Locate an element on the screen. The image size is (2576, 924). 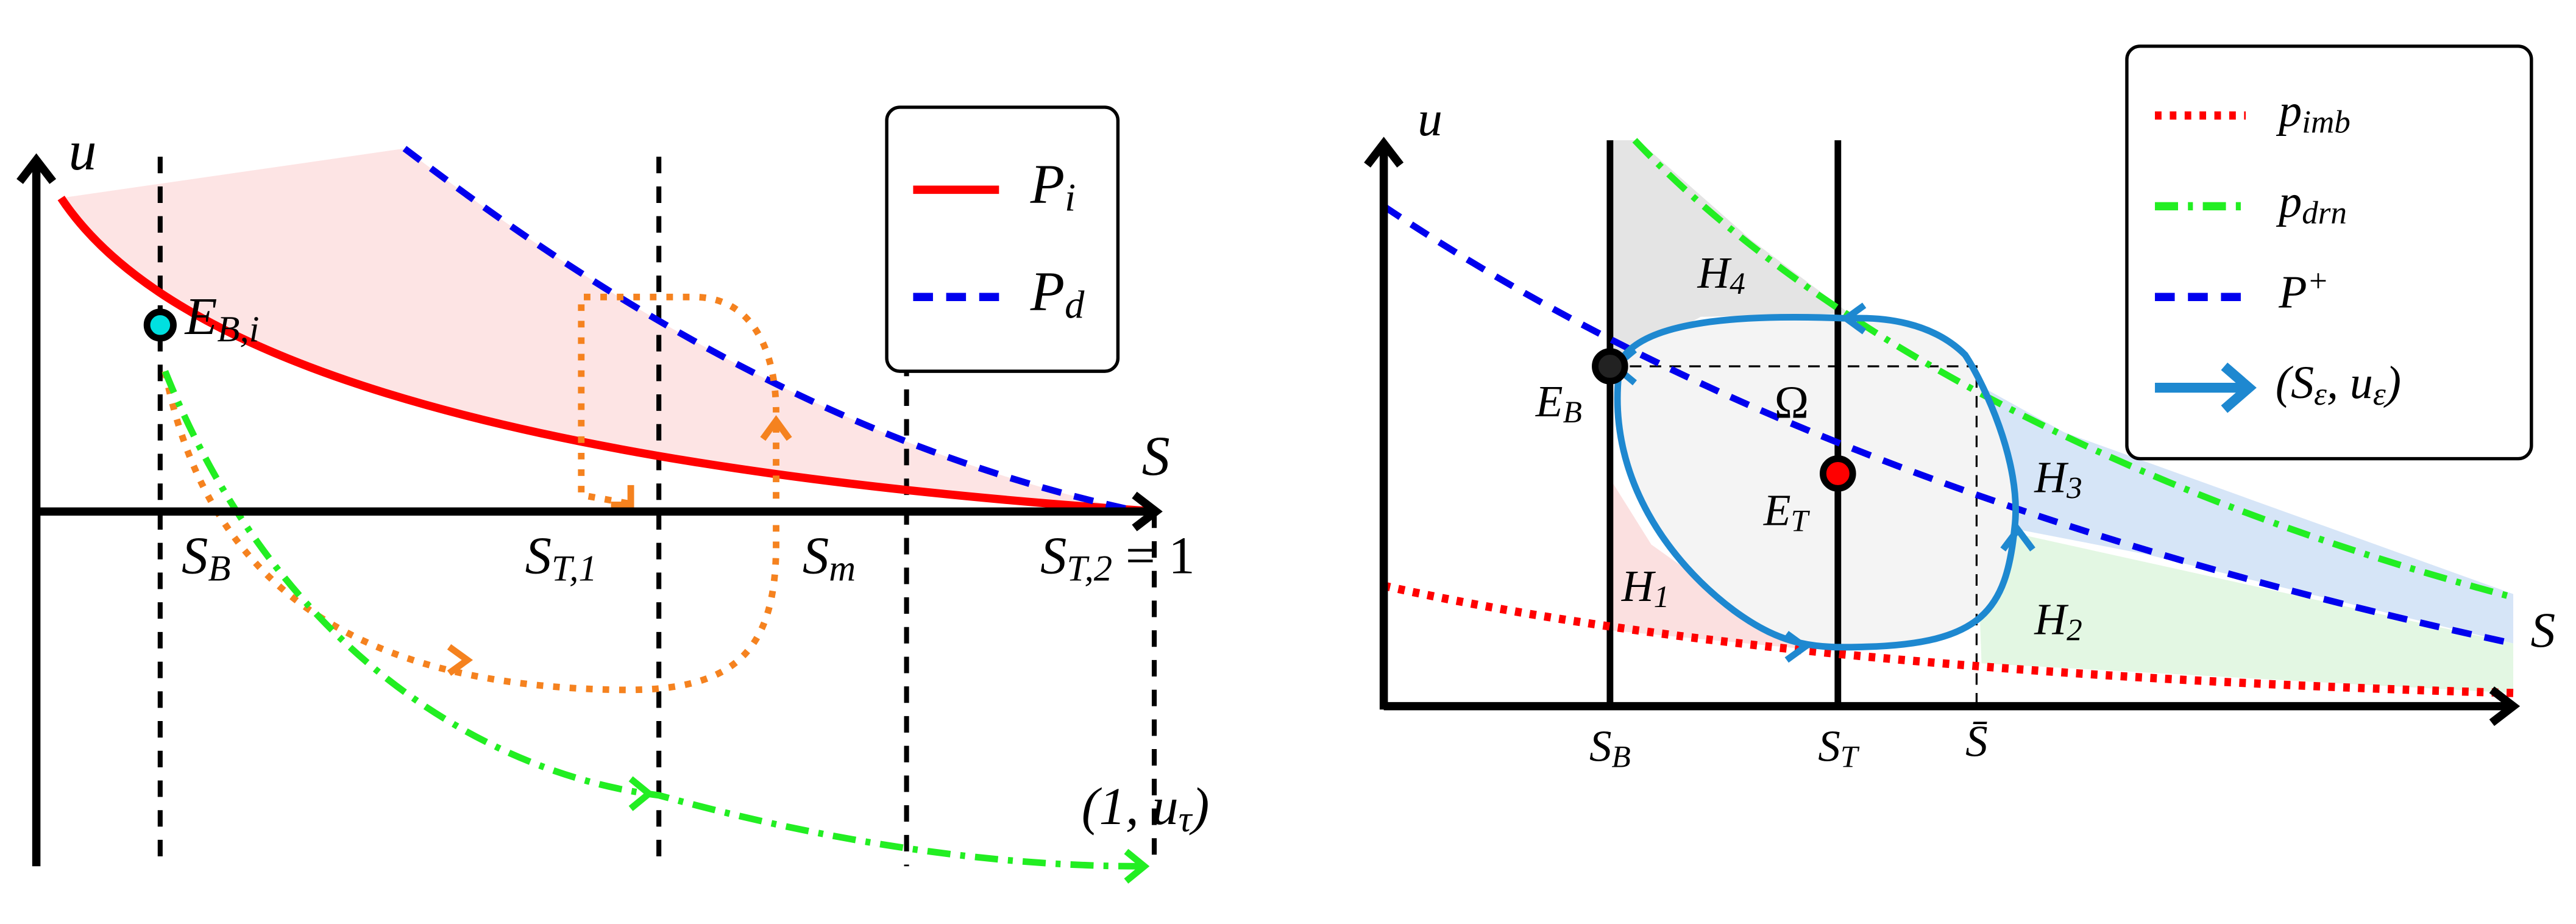
legend-label: P+ is located at coordinates (2303, 290).